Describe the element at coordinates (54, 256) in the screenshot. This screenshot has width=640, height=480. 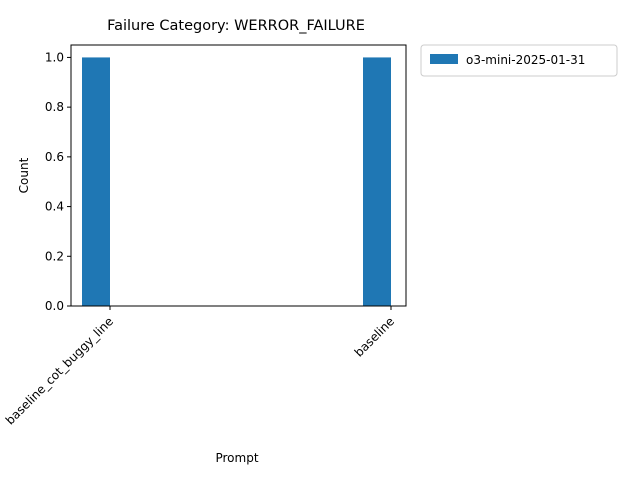
I see `y-tick-label: 0.2` at that location.